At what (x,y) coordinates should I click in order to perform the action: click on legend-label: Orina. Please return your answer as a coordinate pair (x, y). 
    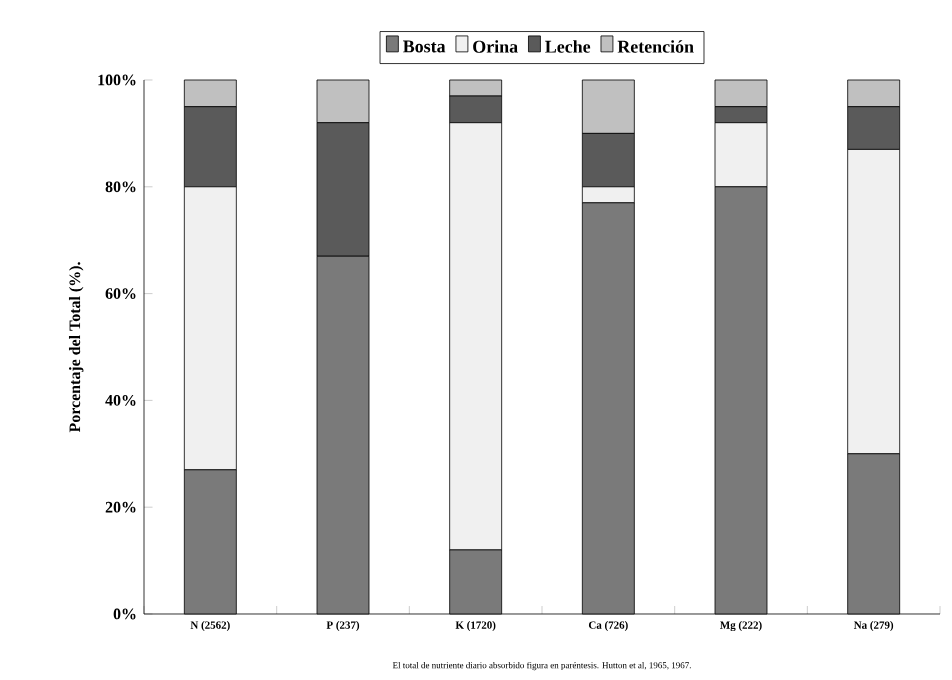
    Looking at the image, I should click on (495, 46).